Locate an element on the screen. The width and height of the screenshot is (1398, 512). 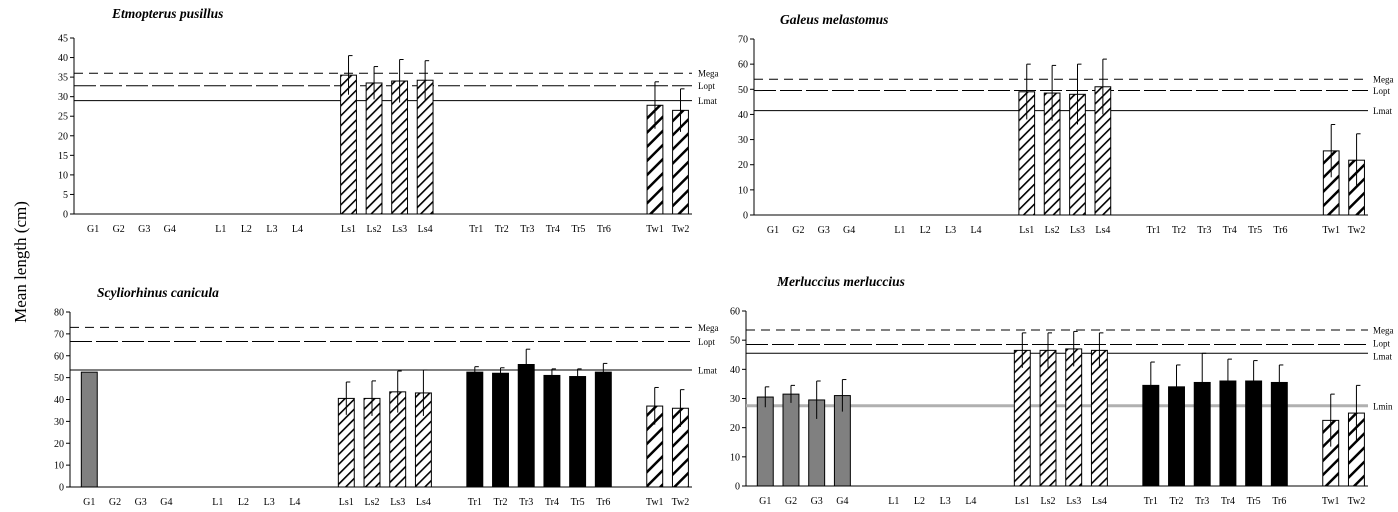
x-tick-label: Tw2 is located at coordinates (681, 502).